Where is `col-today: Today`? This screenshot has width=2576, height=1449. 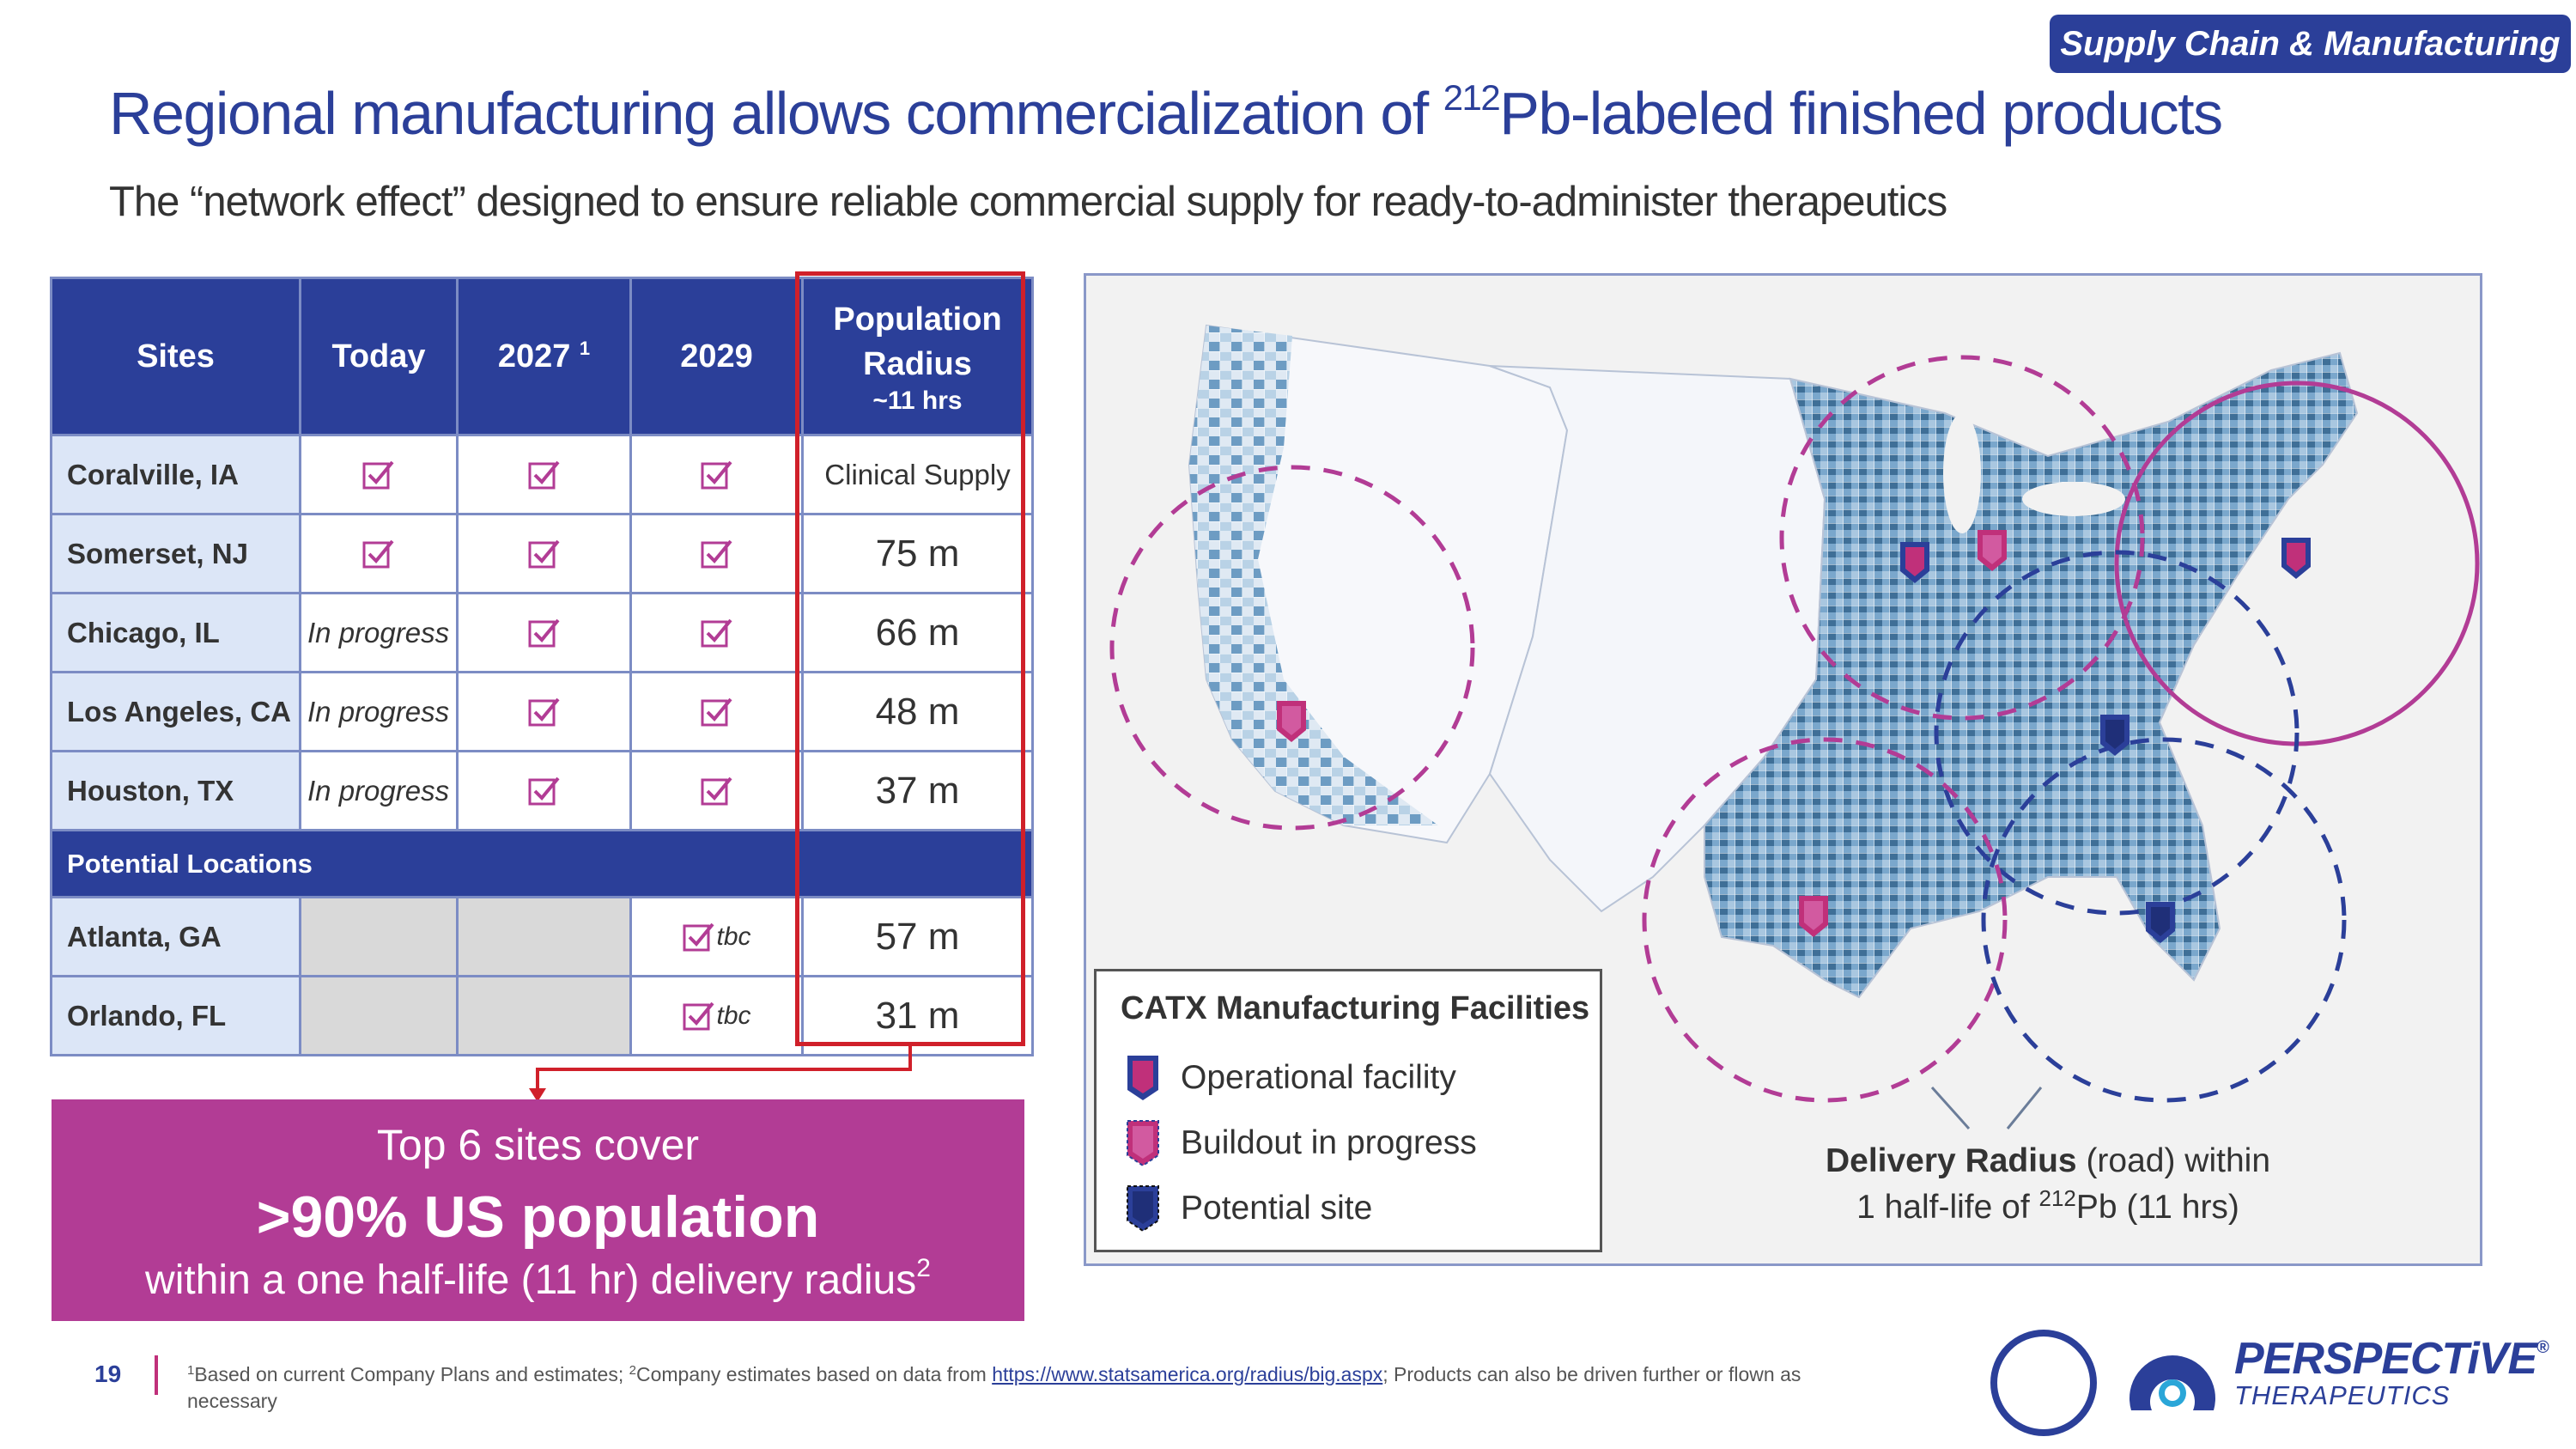 col-today: Today is located at coordinates (379, 356).